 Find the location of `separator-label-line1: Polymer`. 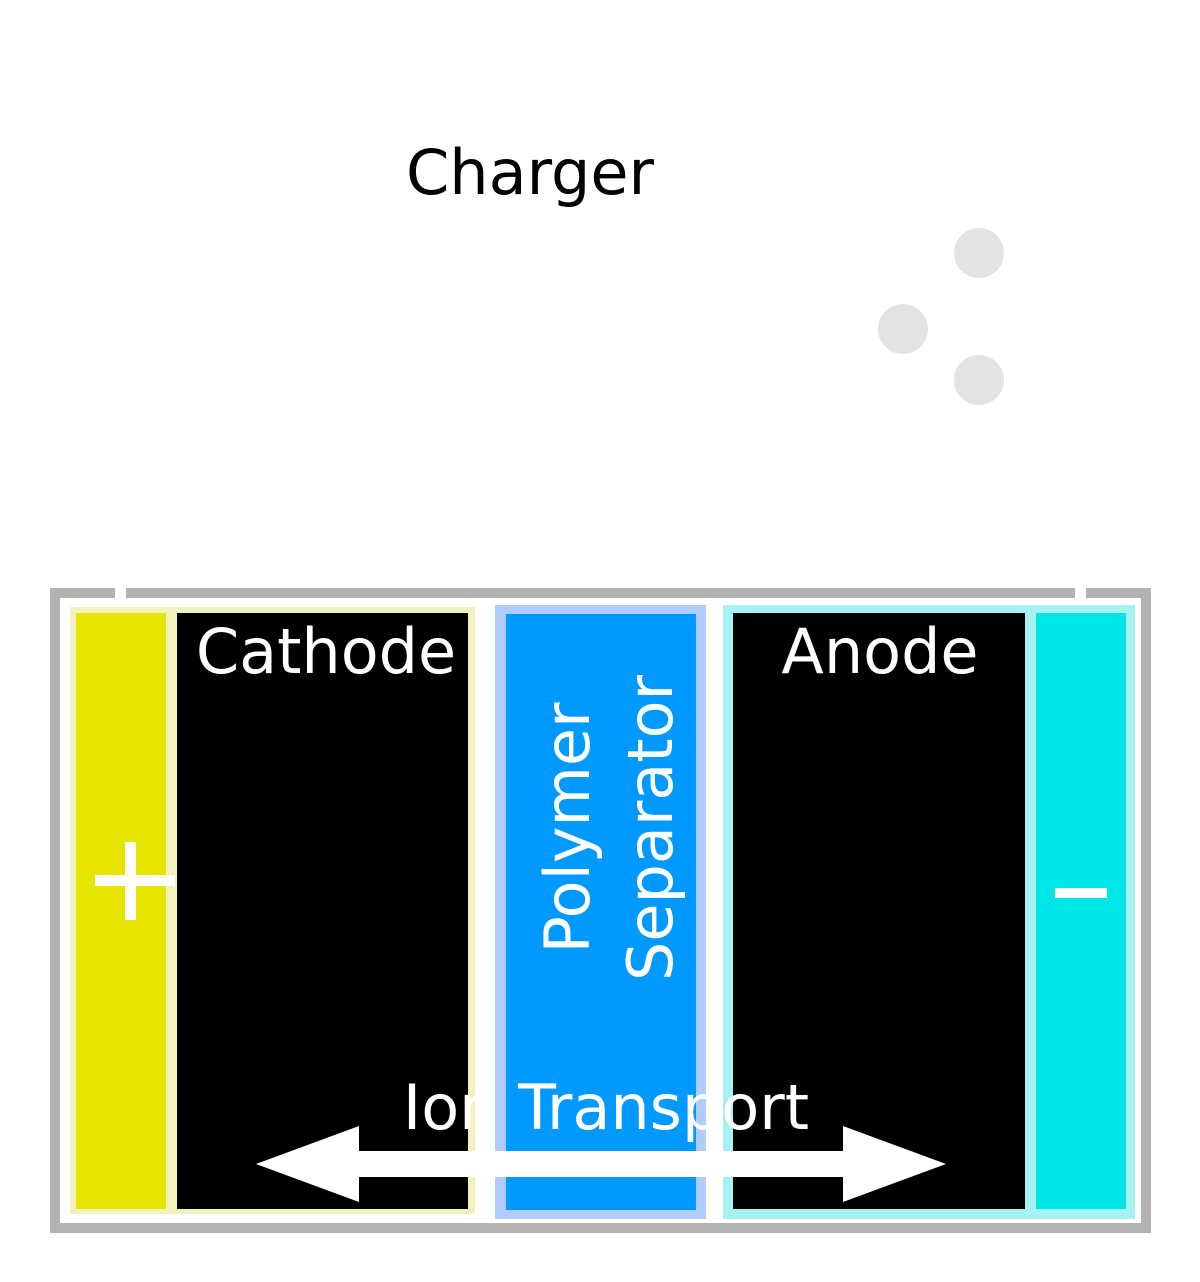

separator-label-line1: Polymer is located at coordinates (567, 828).